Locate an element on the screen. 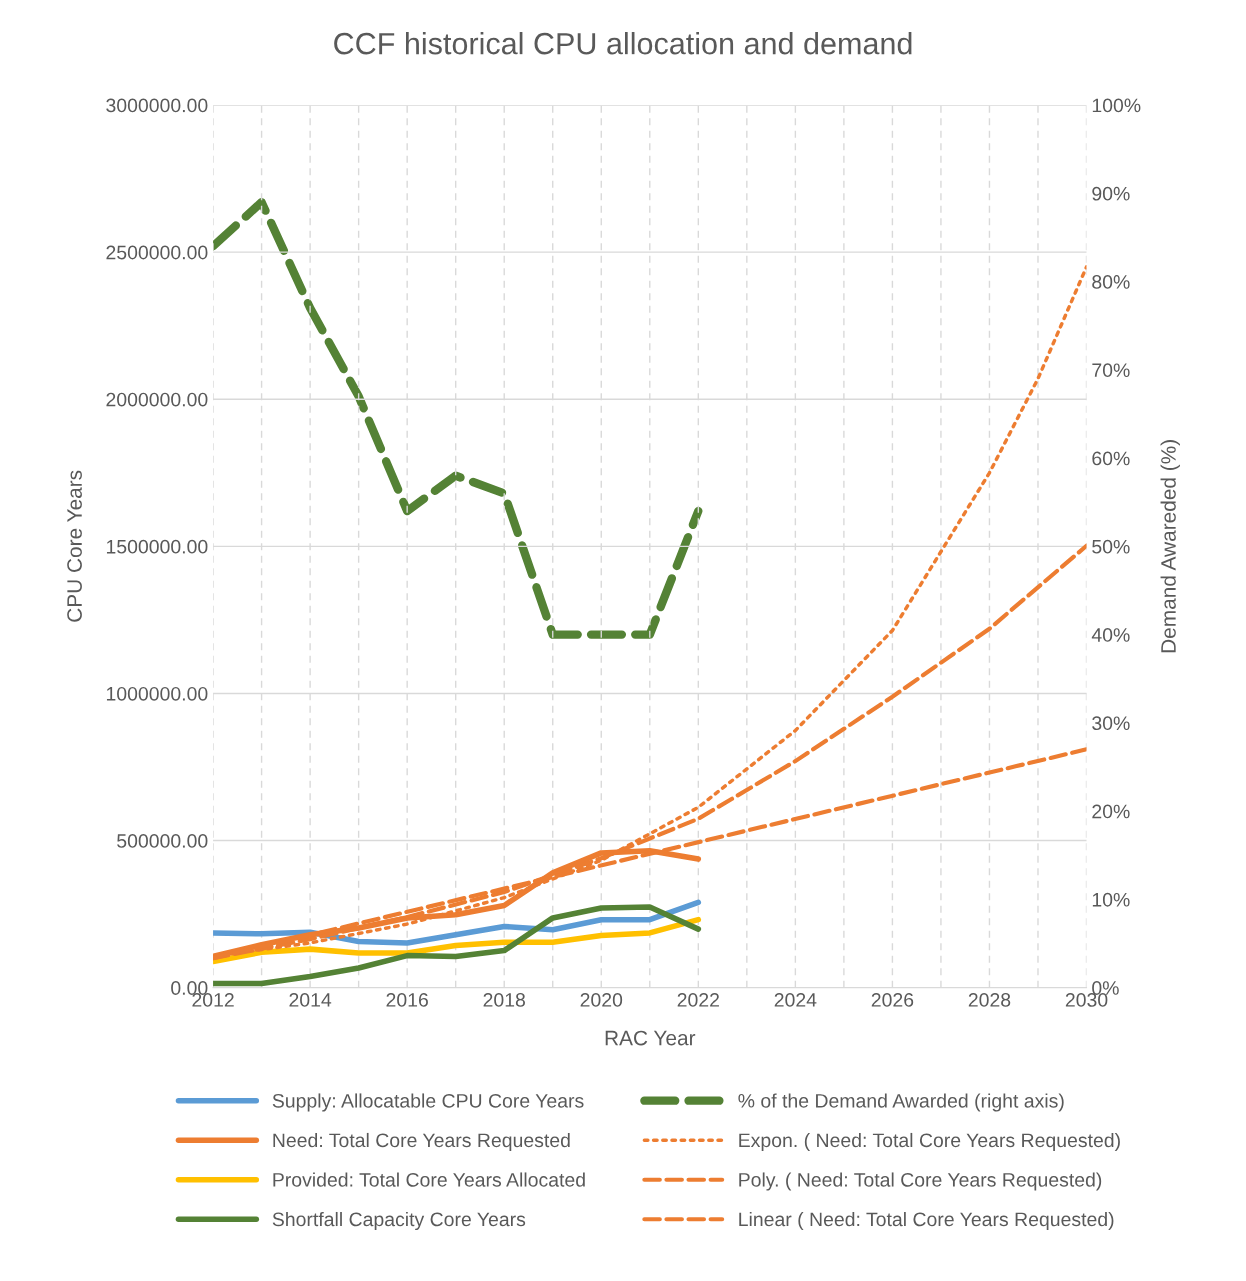 The image size is (1246, 1281). y-tick-label: 2500000.00 is located at coordinates (157, 252).